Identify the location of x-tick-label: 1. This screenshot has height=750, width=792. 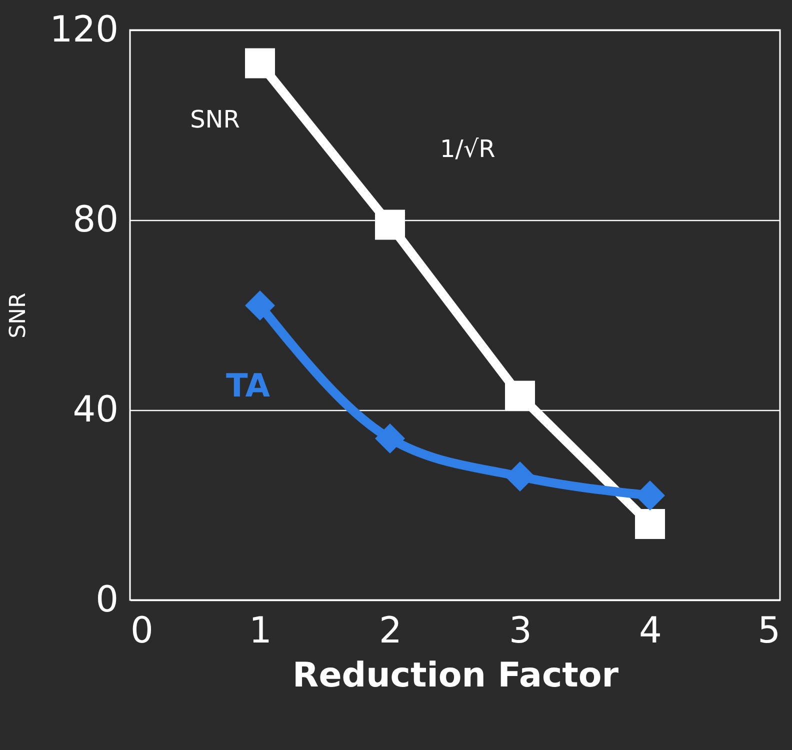
(260, 631).